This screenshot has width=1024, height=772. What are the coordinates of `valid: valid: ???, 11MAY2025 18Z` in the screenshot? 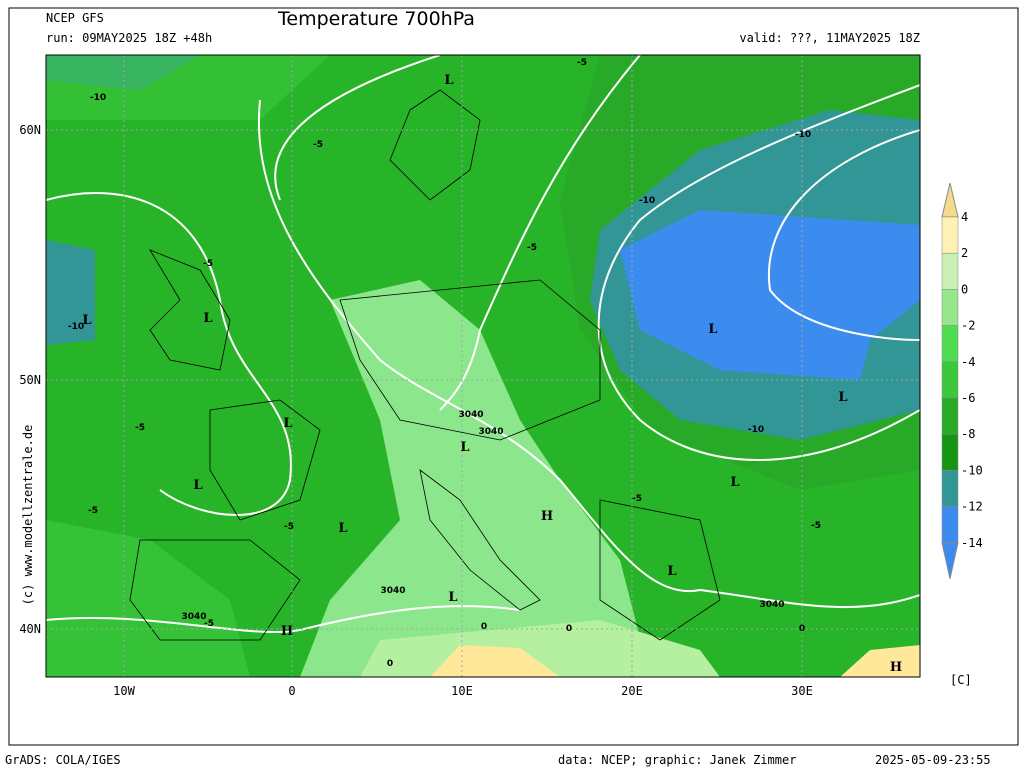 It's located at (829, 38).